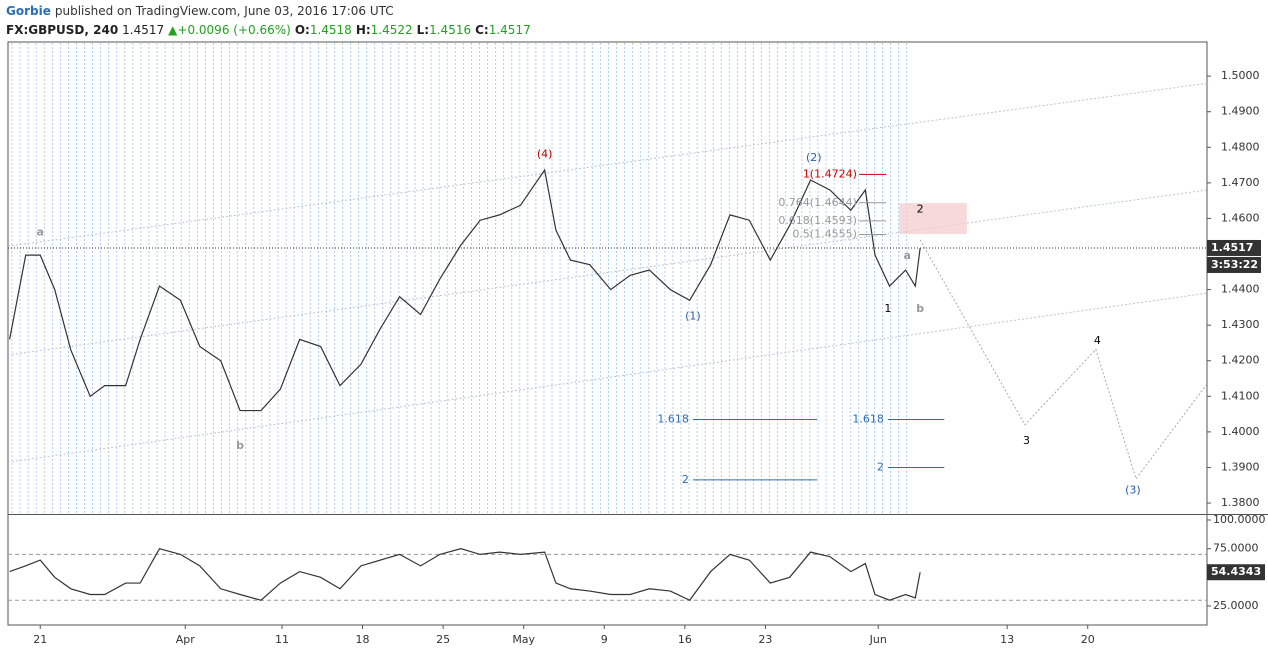  What do you see at coordinates (482, 30) in the screenshot?
I see `c-label: C:` at bounding box center [482, 30].